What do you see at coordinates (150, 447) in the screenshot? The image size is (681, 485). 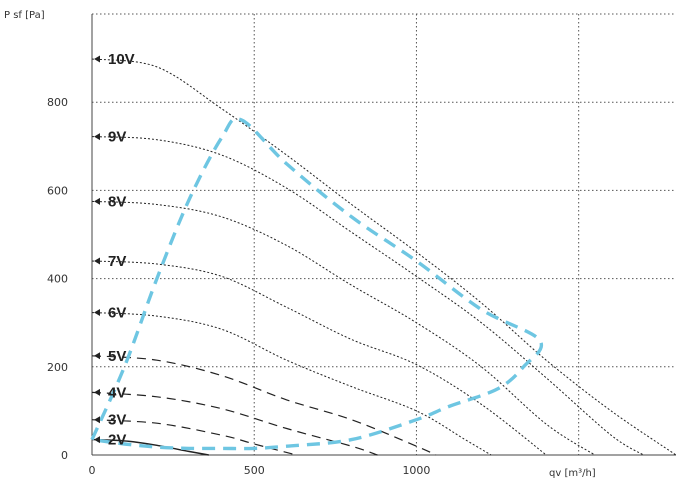 I see `curve-2v` at bounding box center [150, 447].